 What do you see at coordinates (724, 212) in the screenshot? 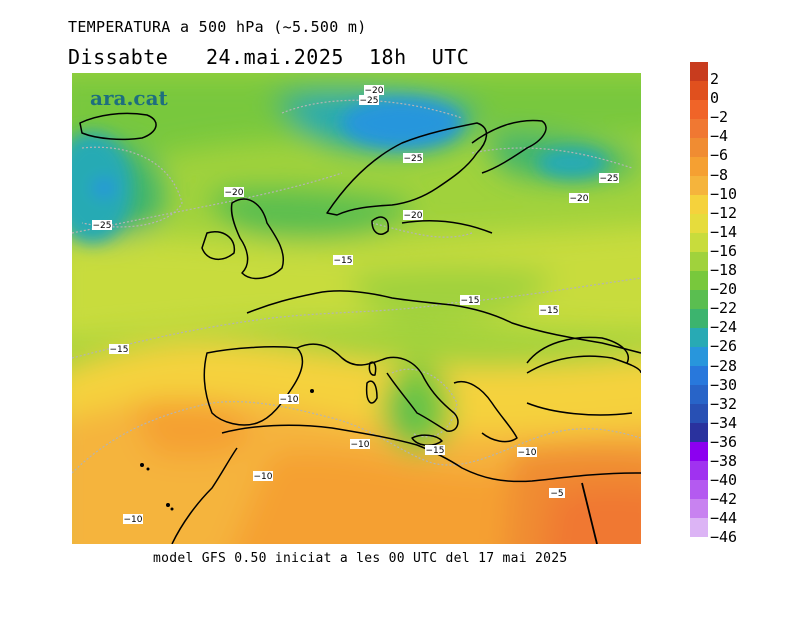
I see `legend-label: −12` at bounding box center [724, 212].